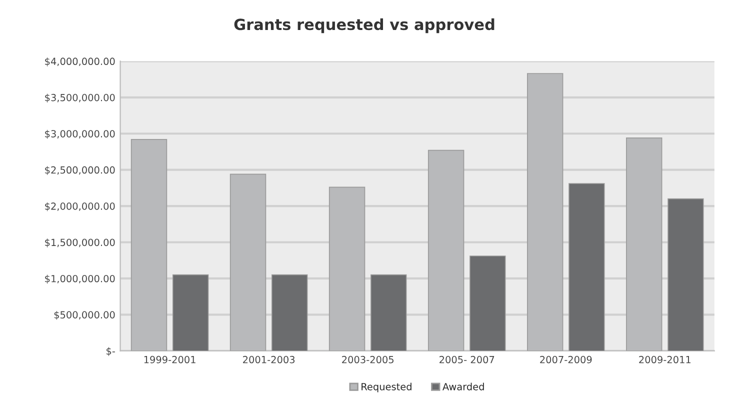 This screenshot has height=408, width=729. What do you see at coordinates (269, 360) in the screenshot?
I see `x-tick-label: 2001-2003` at bounding box center [269, 360].